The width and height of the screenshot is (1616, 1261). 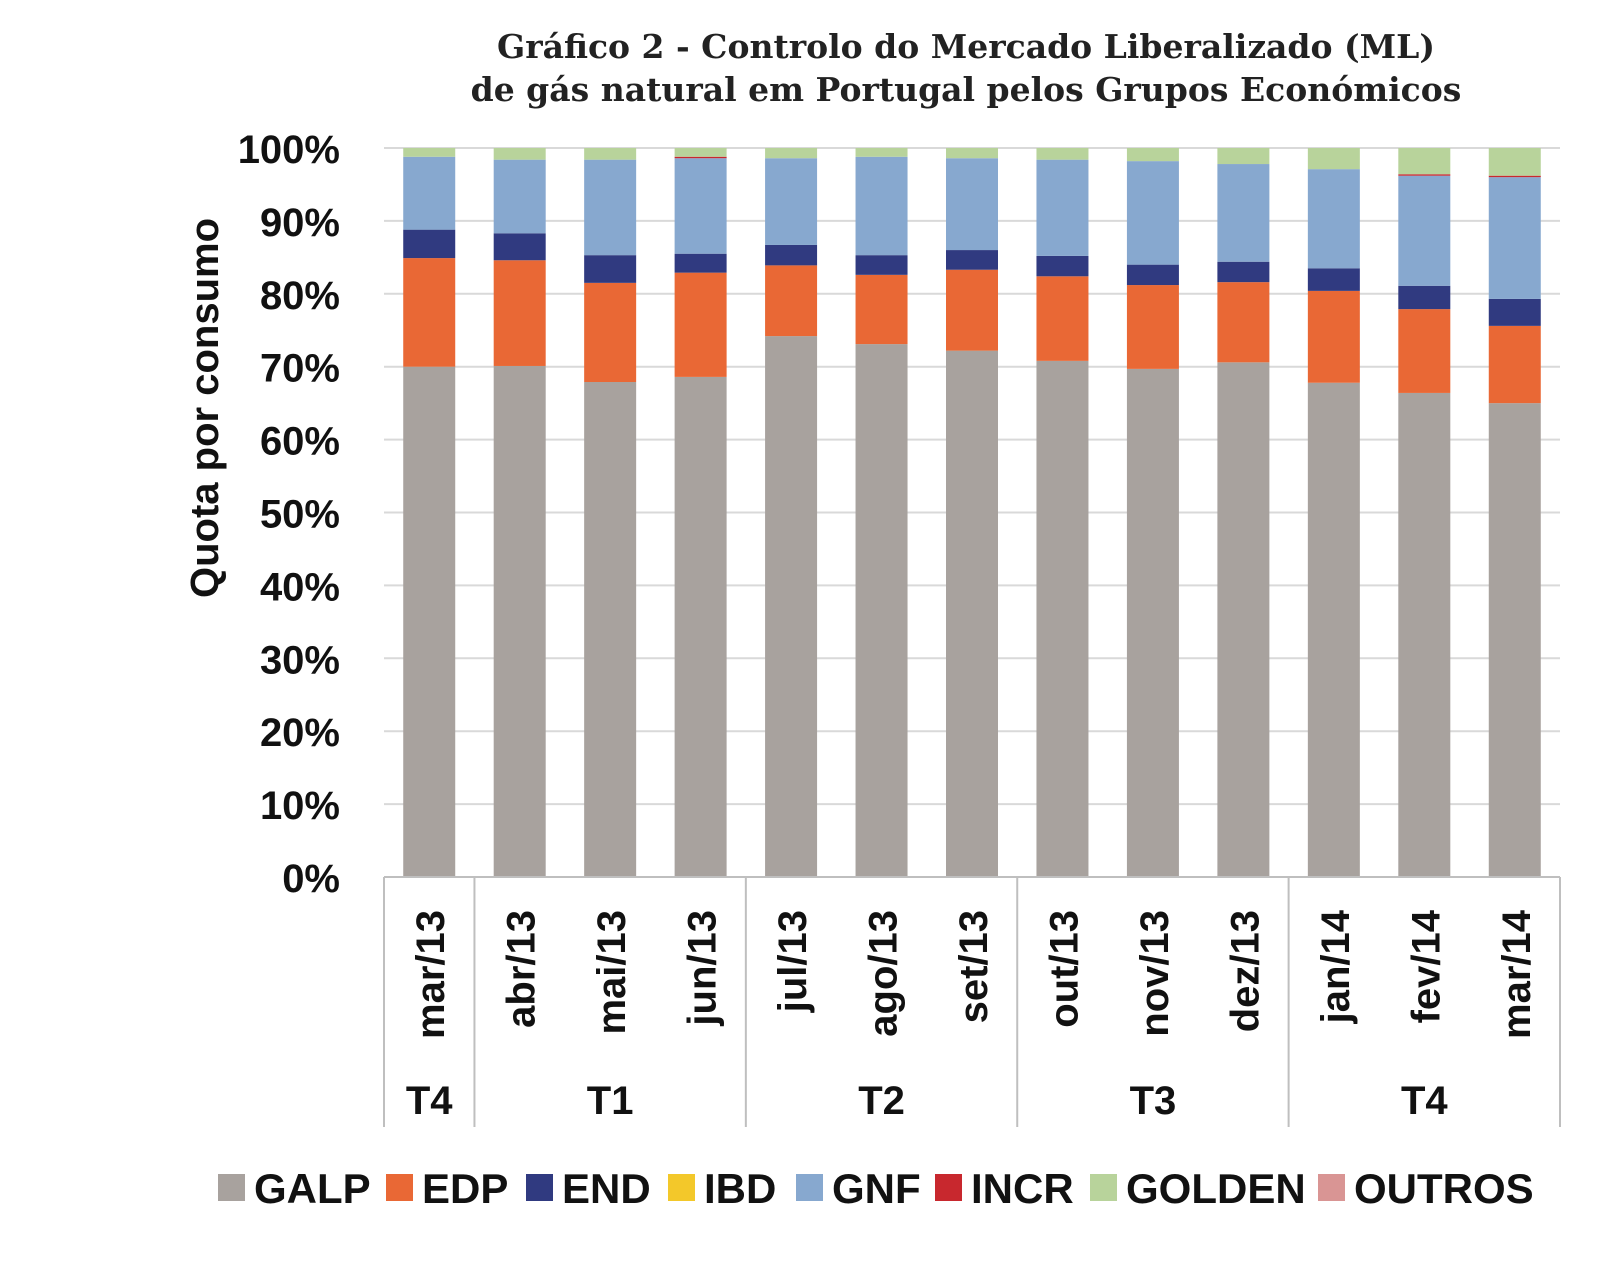 I want to click on legend-label-gnf: GNF, so click(x=876, y=1188).